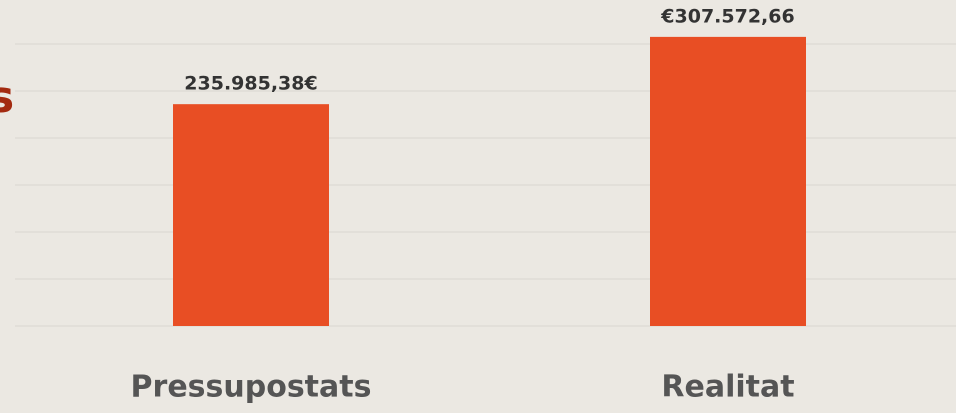  Describe the element at coordinates (251, 387) in the screenshot. I see `x-tick-label: Pressupostats` at that location.